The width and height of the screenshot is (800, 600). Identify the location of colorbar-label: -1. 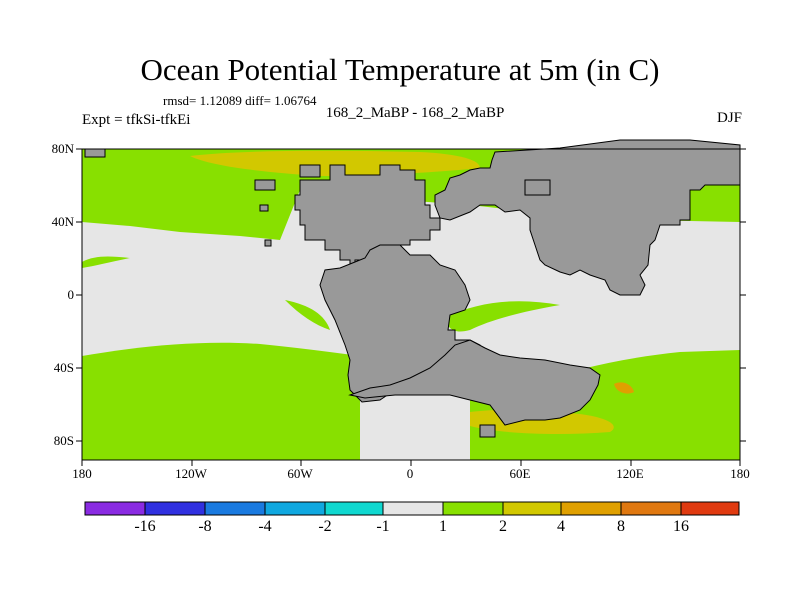
(383, 526).